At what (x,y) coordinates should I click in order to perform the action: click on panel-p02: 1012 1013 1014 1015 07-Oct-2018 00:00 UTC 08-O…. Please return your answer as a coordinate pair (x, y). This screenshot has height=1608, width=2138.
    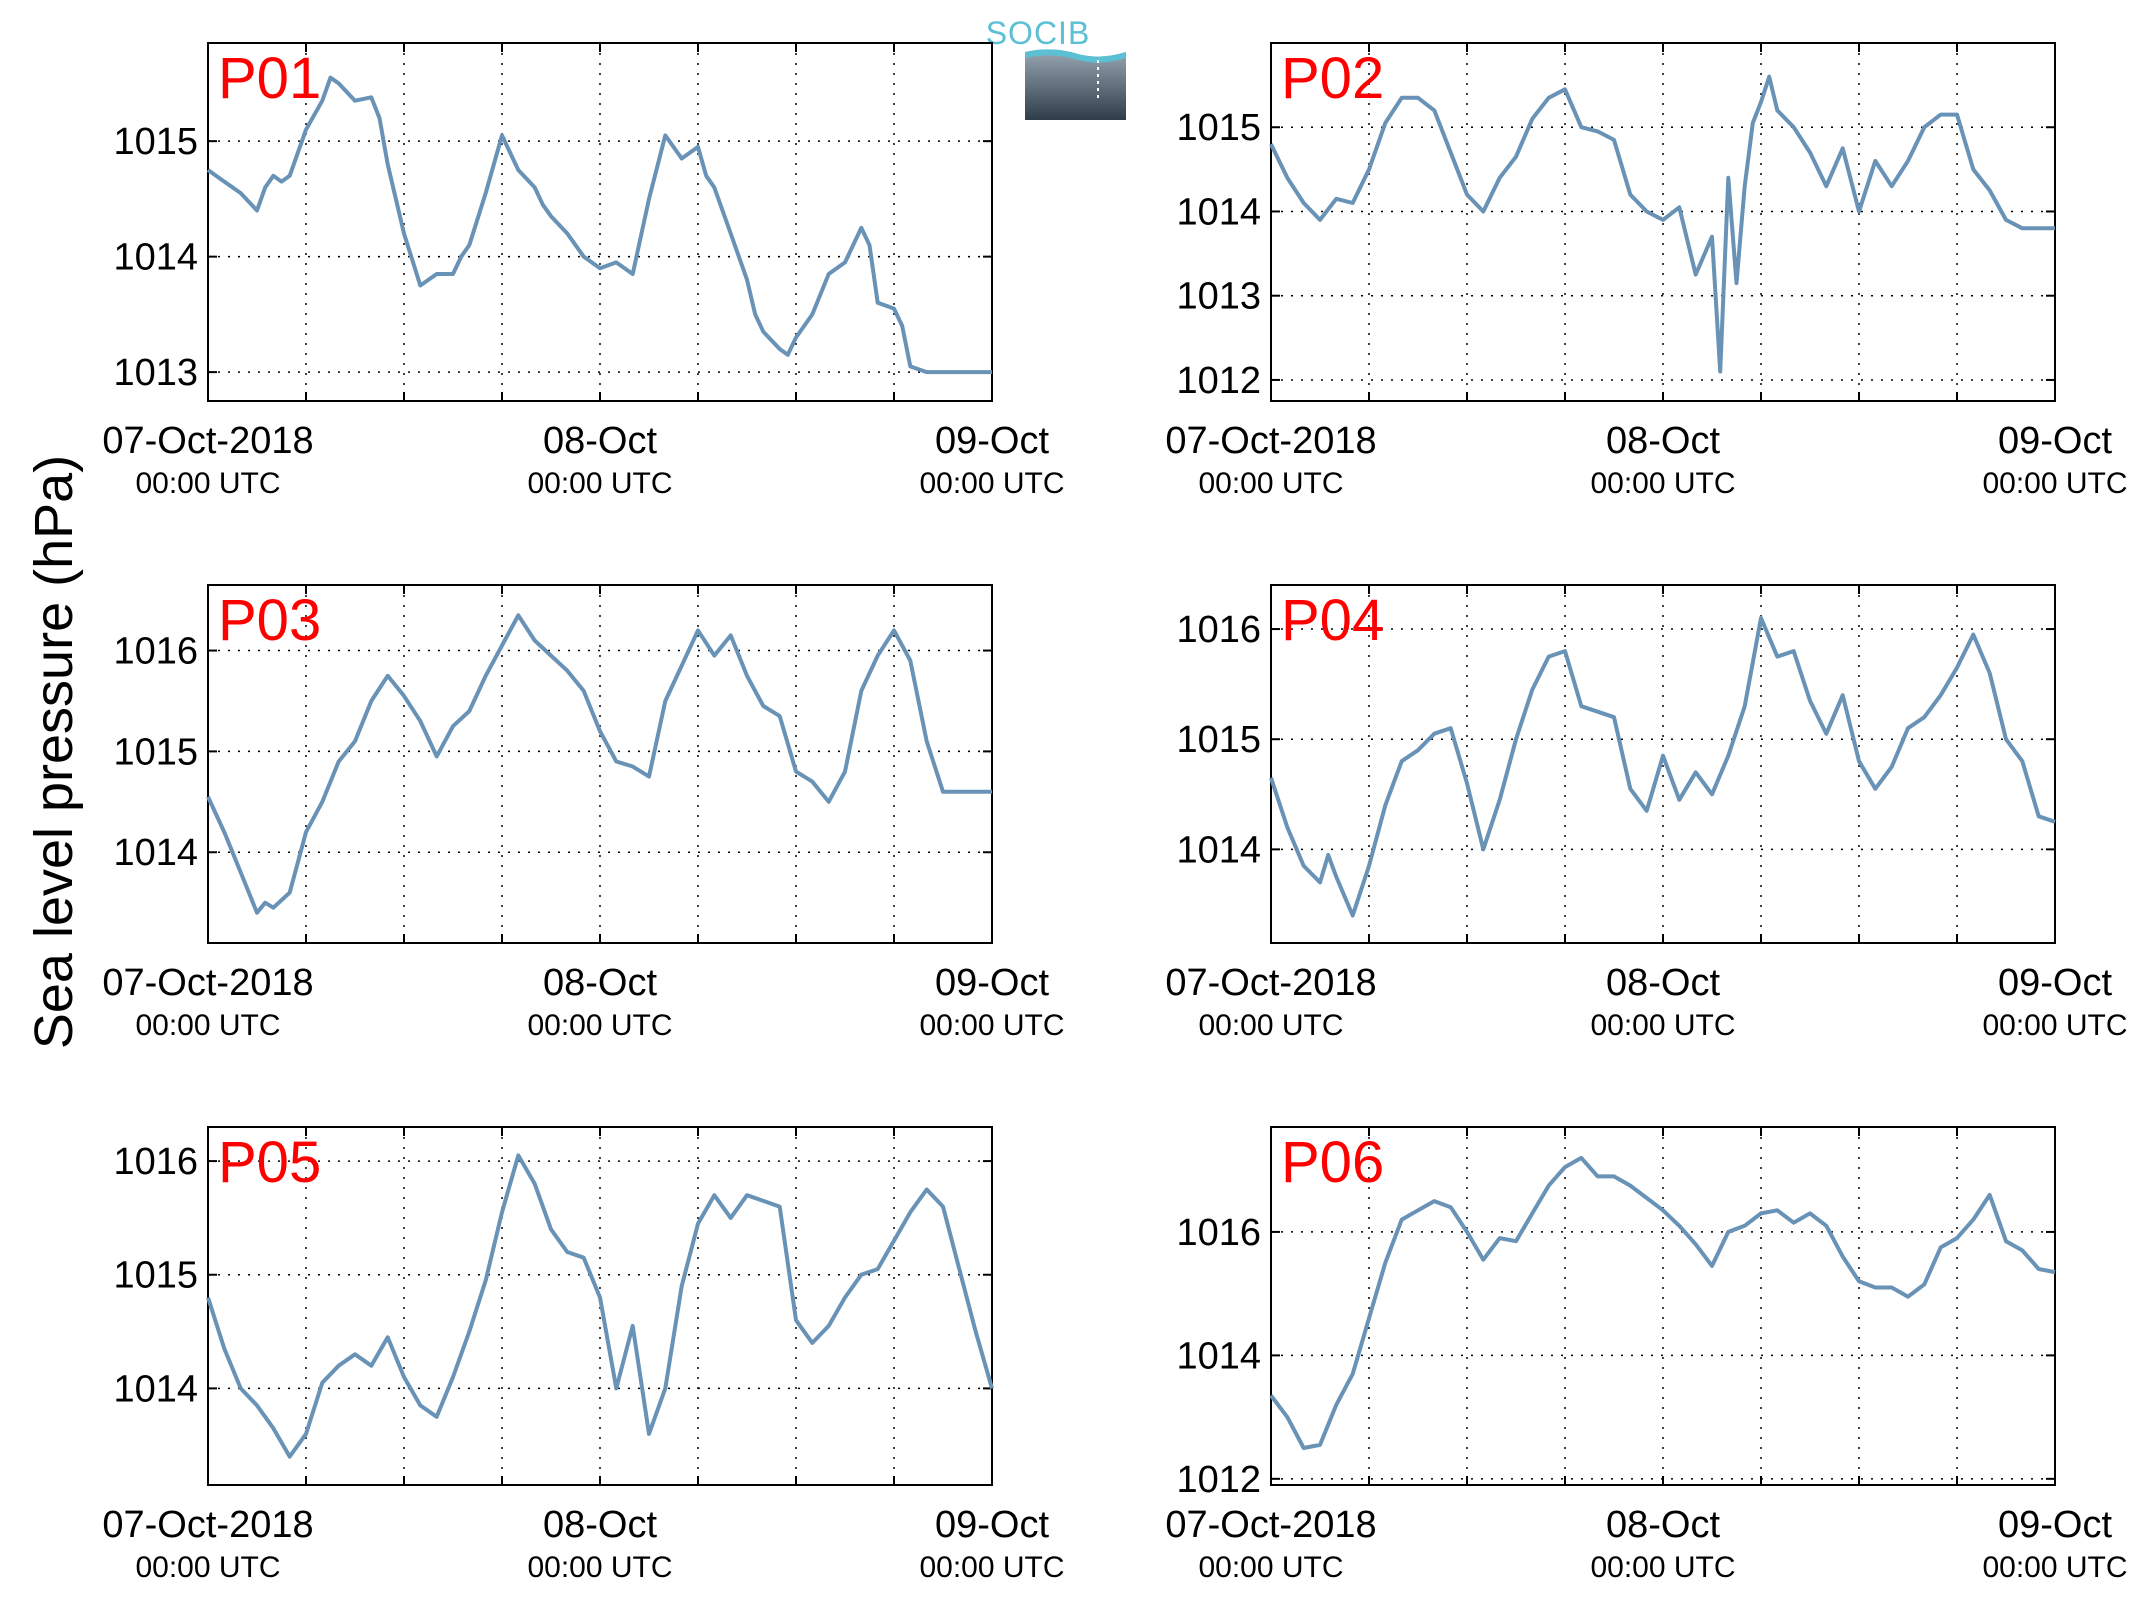
    Looking at the image, I should click on (1646, 271).